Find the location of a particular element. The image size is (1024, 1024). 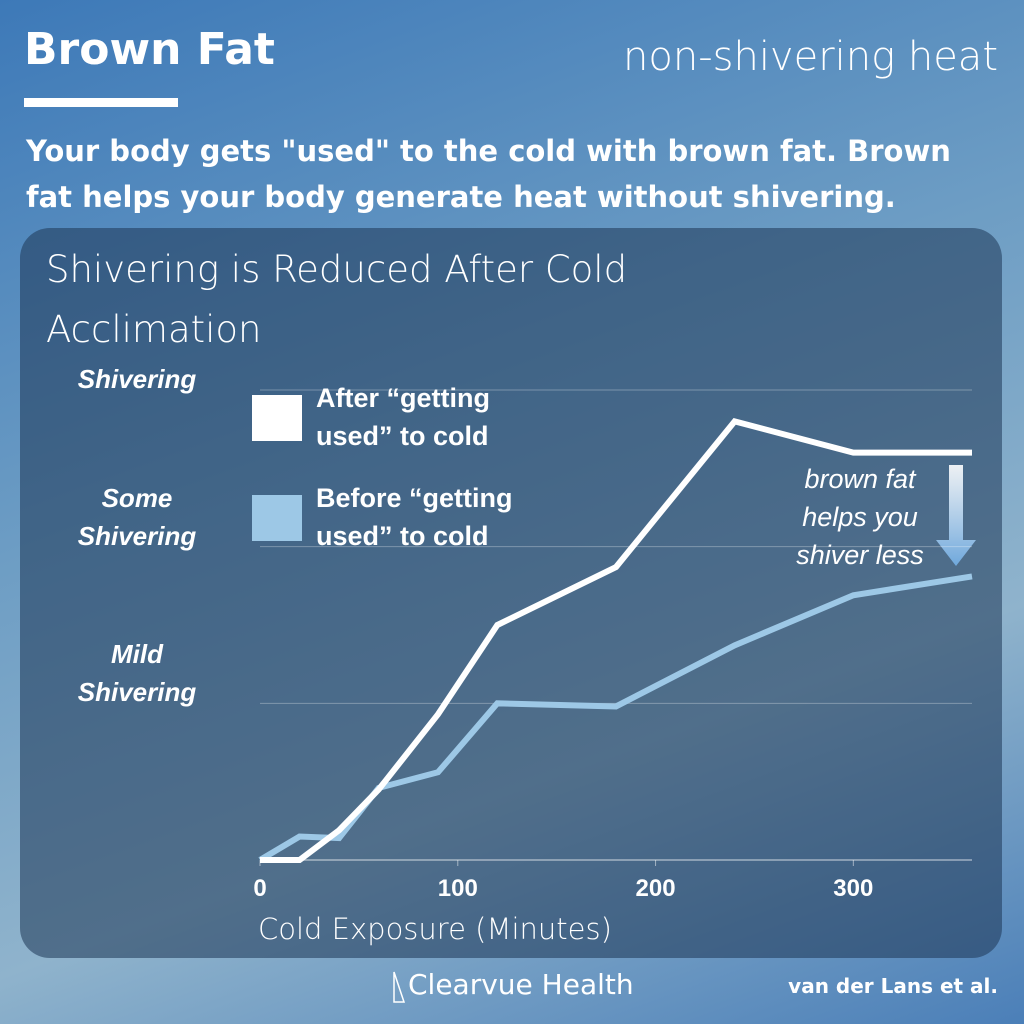

x-tick-label: 300 is located at coordinates (853, 888).